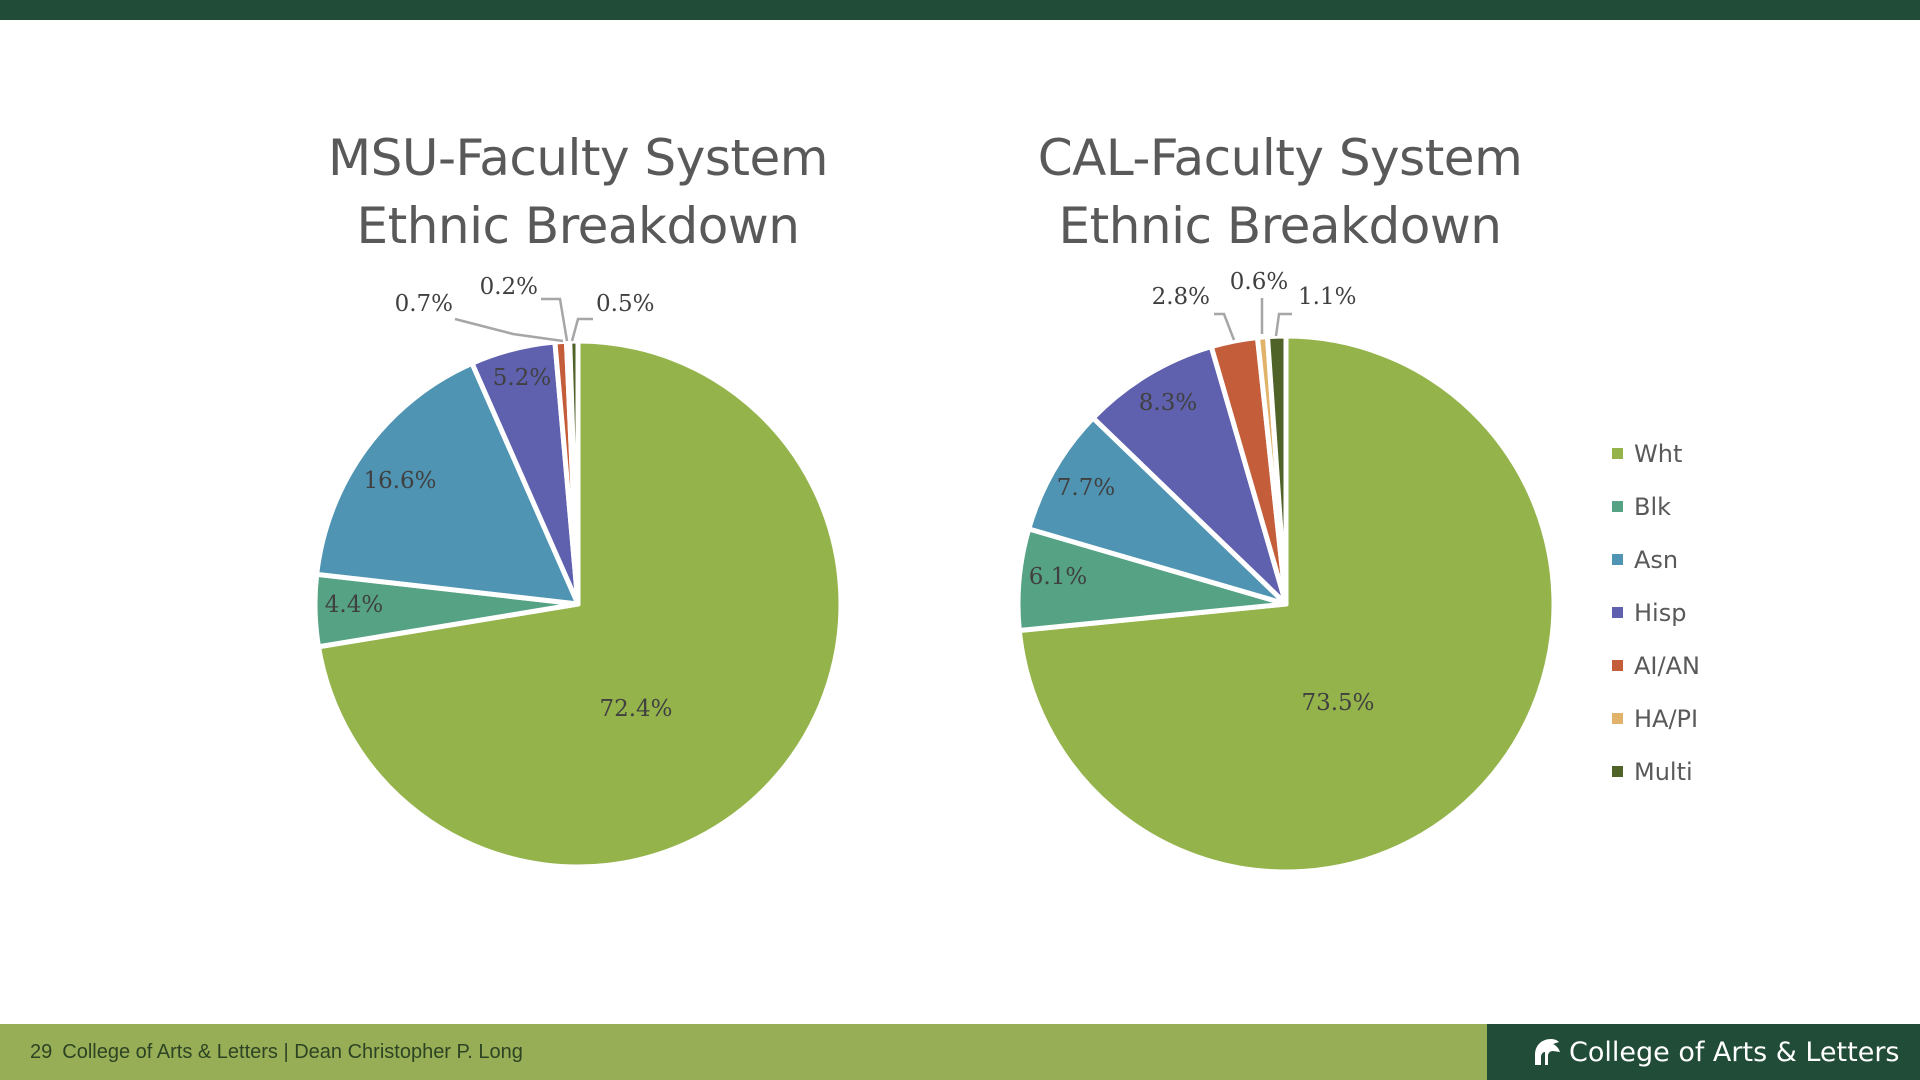  I want to click on brand-name: College of Arts & Letters, so click(1734, 1052).